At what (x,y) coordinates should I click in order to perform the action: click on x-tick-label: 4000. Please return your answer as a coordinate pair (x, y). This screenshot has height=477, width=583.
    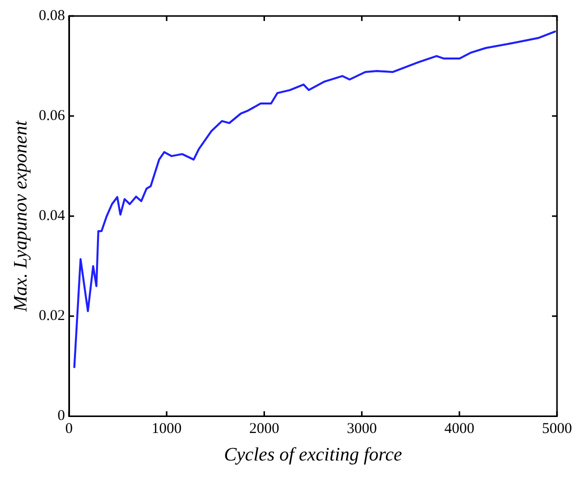
    Looking at the image, I should click on (459, 429).